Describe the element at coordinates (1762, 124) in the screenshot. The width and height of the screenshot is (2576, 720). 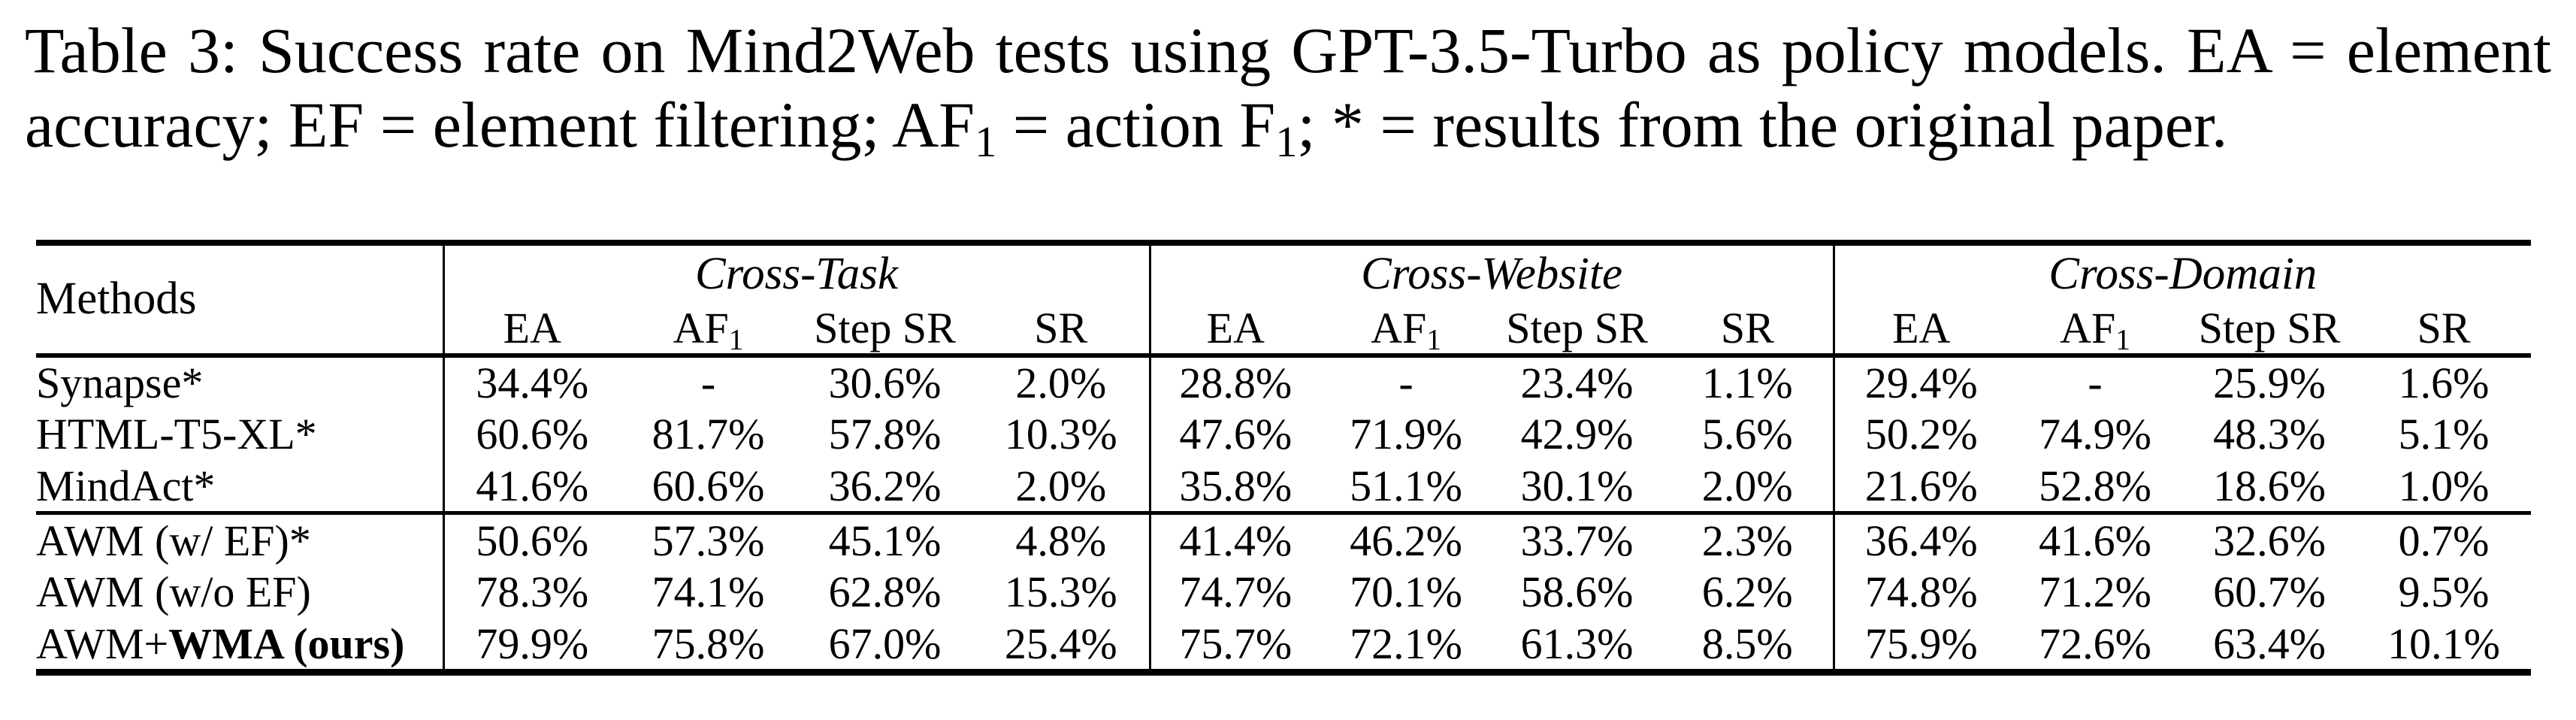
I see `caption-text: ; * = results from the original paper.` at that location.